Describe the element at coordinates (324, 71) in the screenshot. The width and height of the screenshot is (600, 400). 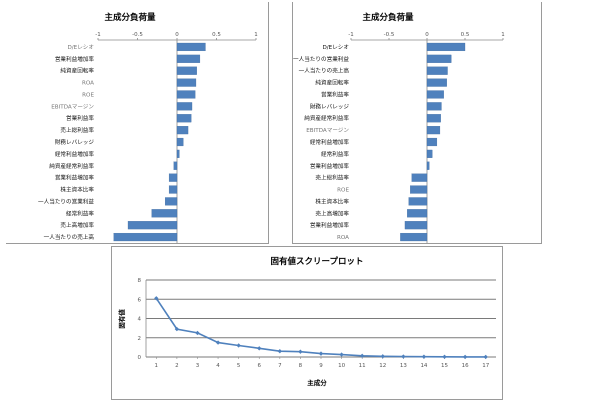
I see `loadings-2-category-label-2: 一人当たりの売上高` at that location.